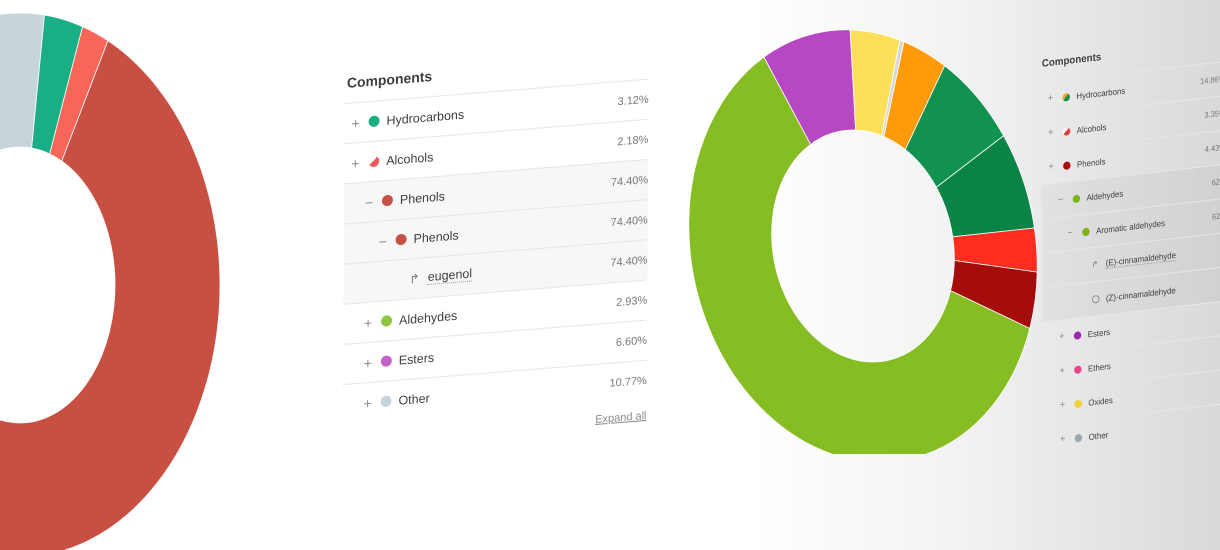 The height and width of the screenshot is (550, 1220). Describe the element at coordinates (1131, 226) in the screenshot. I see `component-label: Aromatic aldehydes` at that location.